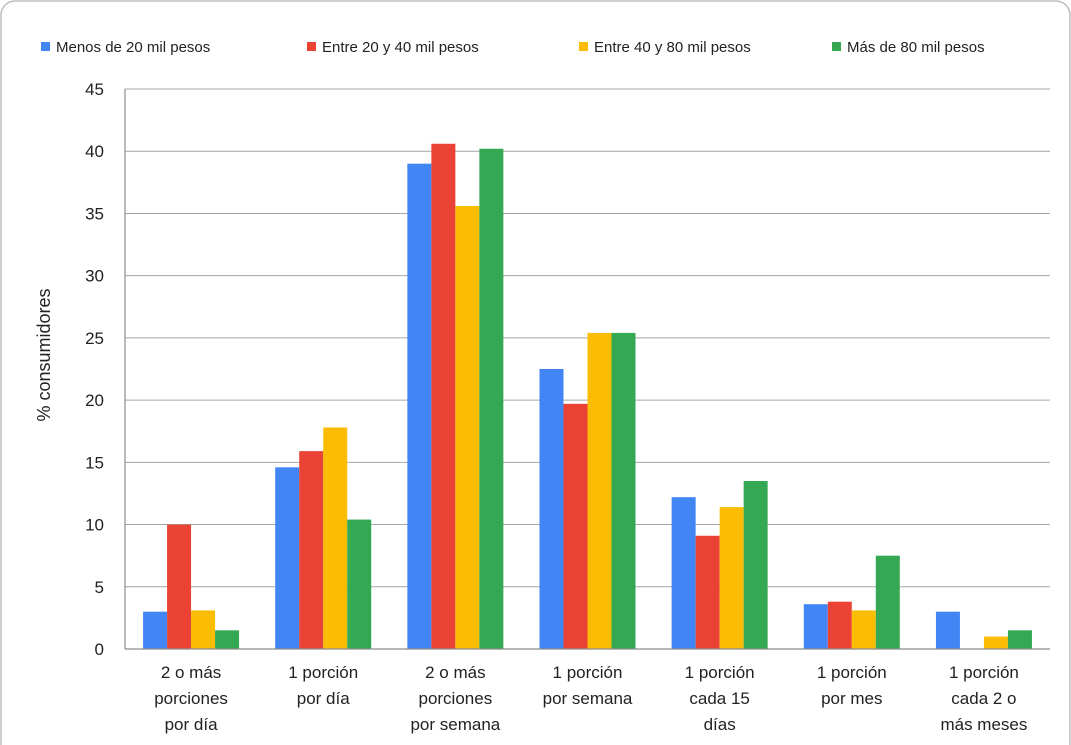 This screenshot has height=745, width=1071. Describe the element at coordinates (133, 47) in the screenshot. I see `legend-label: Menos de 20 mil pesos` at that location.